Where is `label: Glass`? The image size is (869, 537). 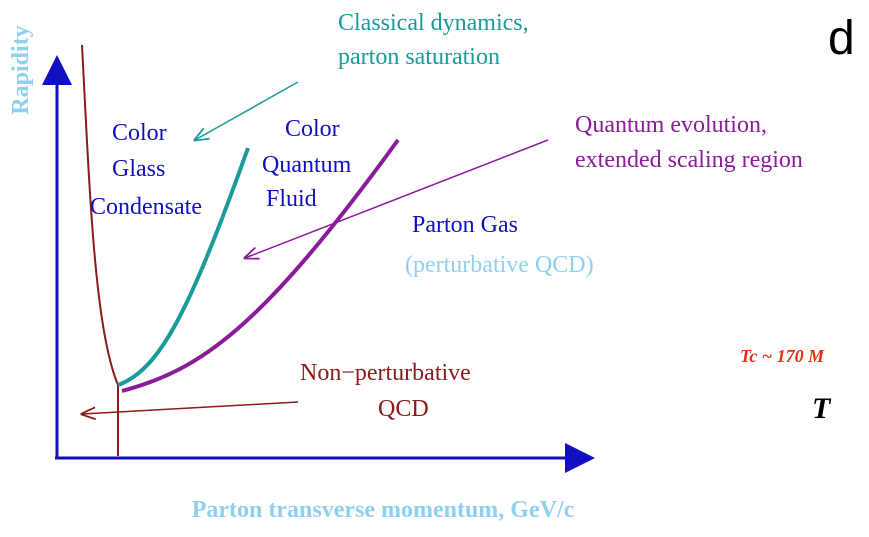 label: Glass is located at coordinates (138, 169).